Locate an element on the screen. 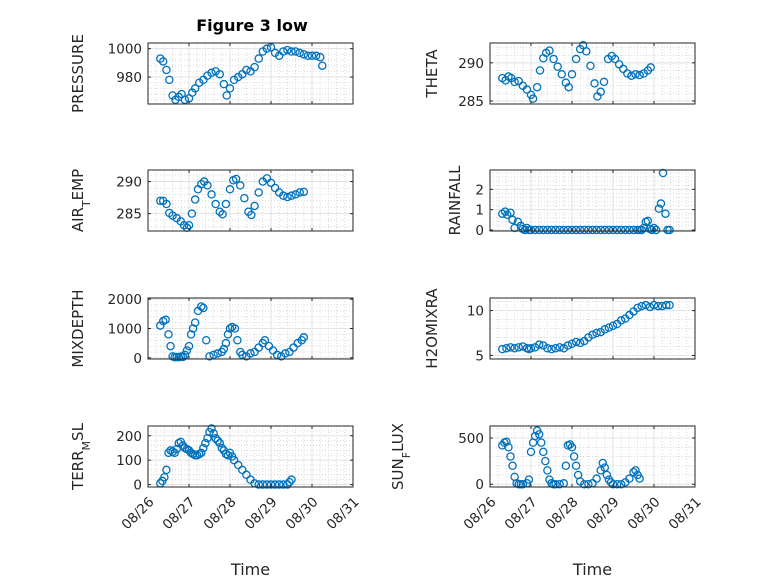  y-tick-label: 1000 is located at coordinates (125, 330).